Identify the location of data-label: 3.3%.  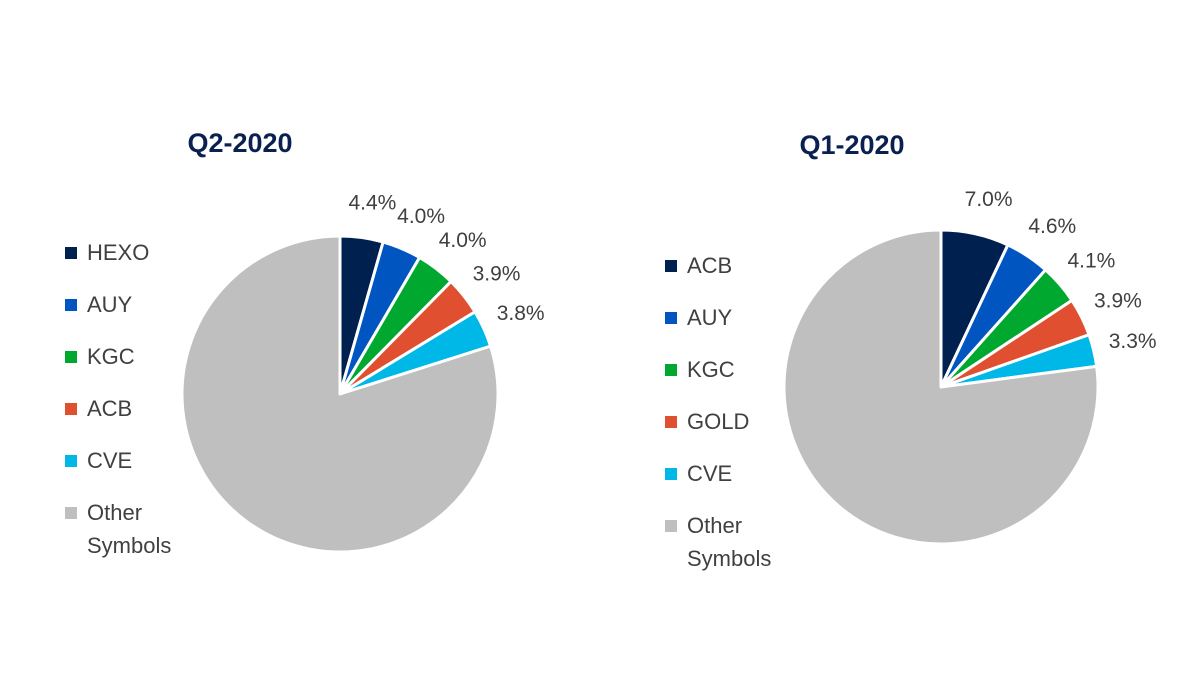
(1133, 341).